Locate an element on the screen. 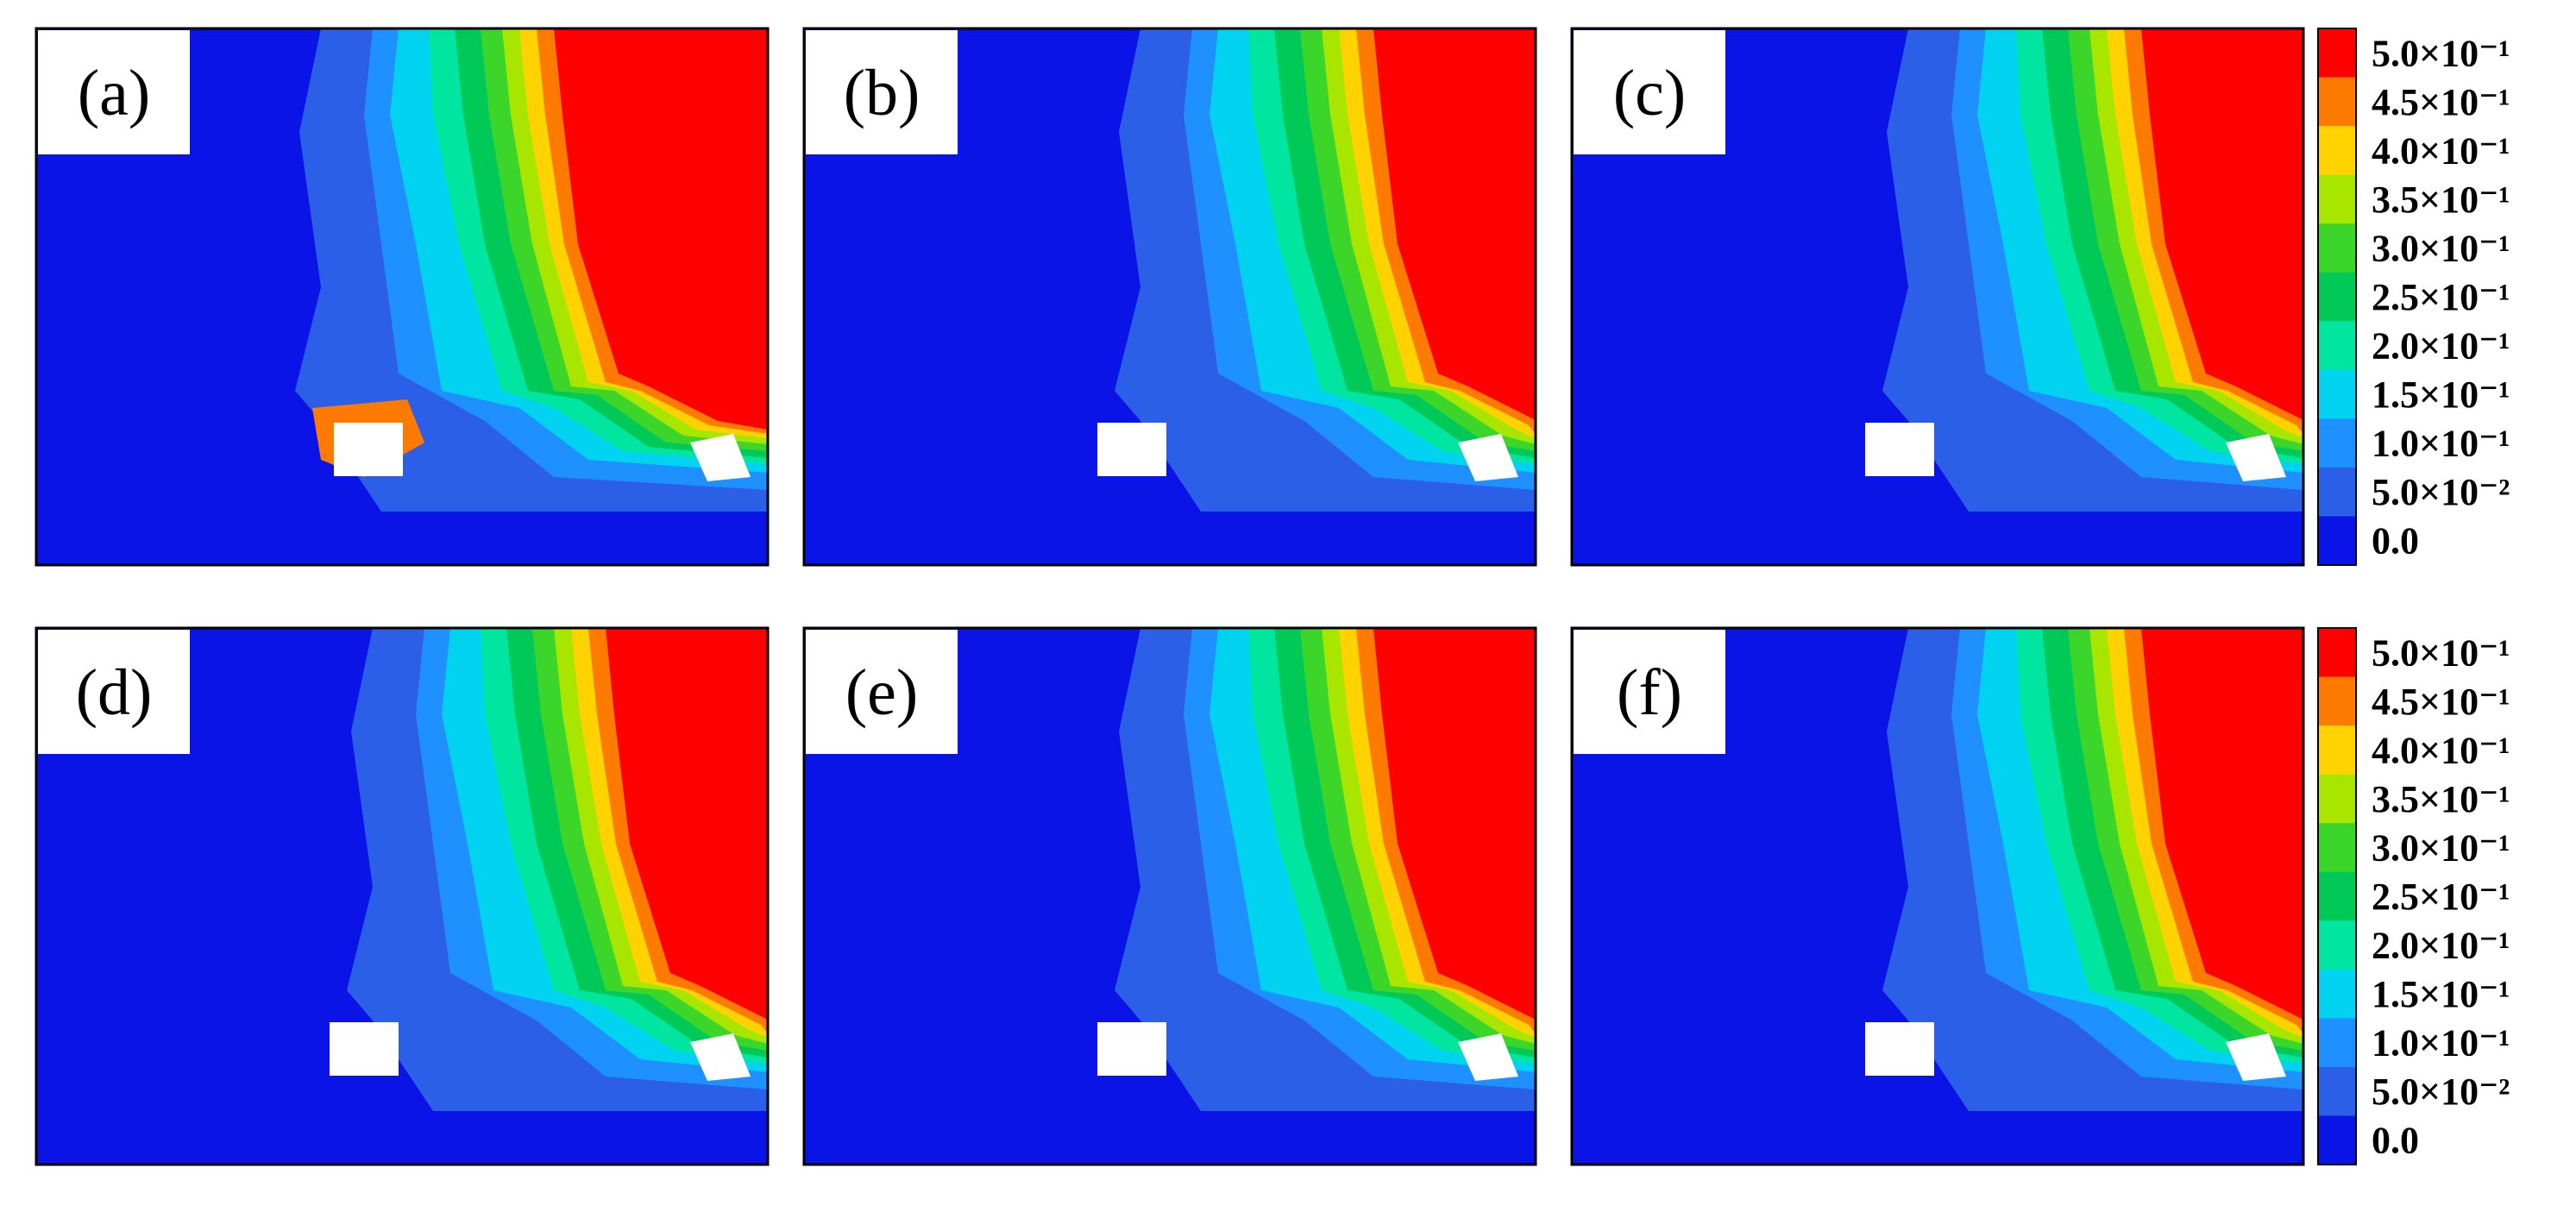 The height and width of the screenshot is (1212, 2576). panel-label: (a) is located at coordinates (114, 93).